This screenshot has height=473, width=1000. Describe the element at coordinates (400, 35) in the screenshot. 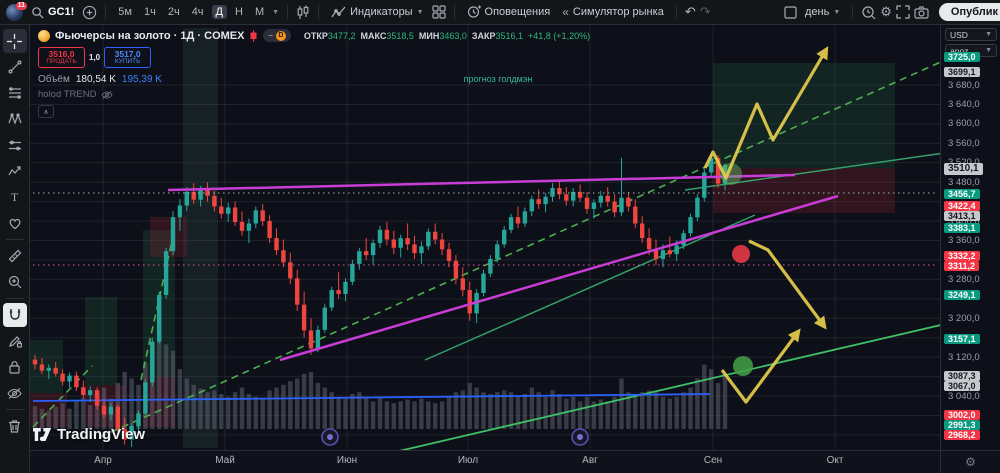

I see `high-value: 3518,5` at that location.